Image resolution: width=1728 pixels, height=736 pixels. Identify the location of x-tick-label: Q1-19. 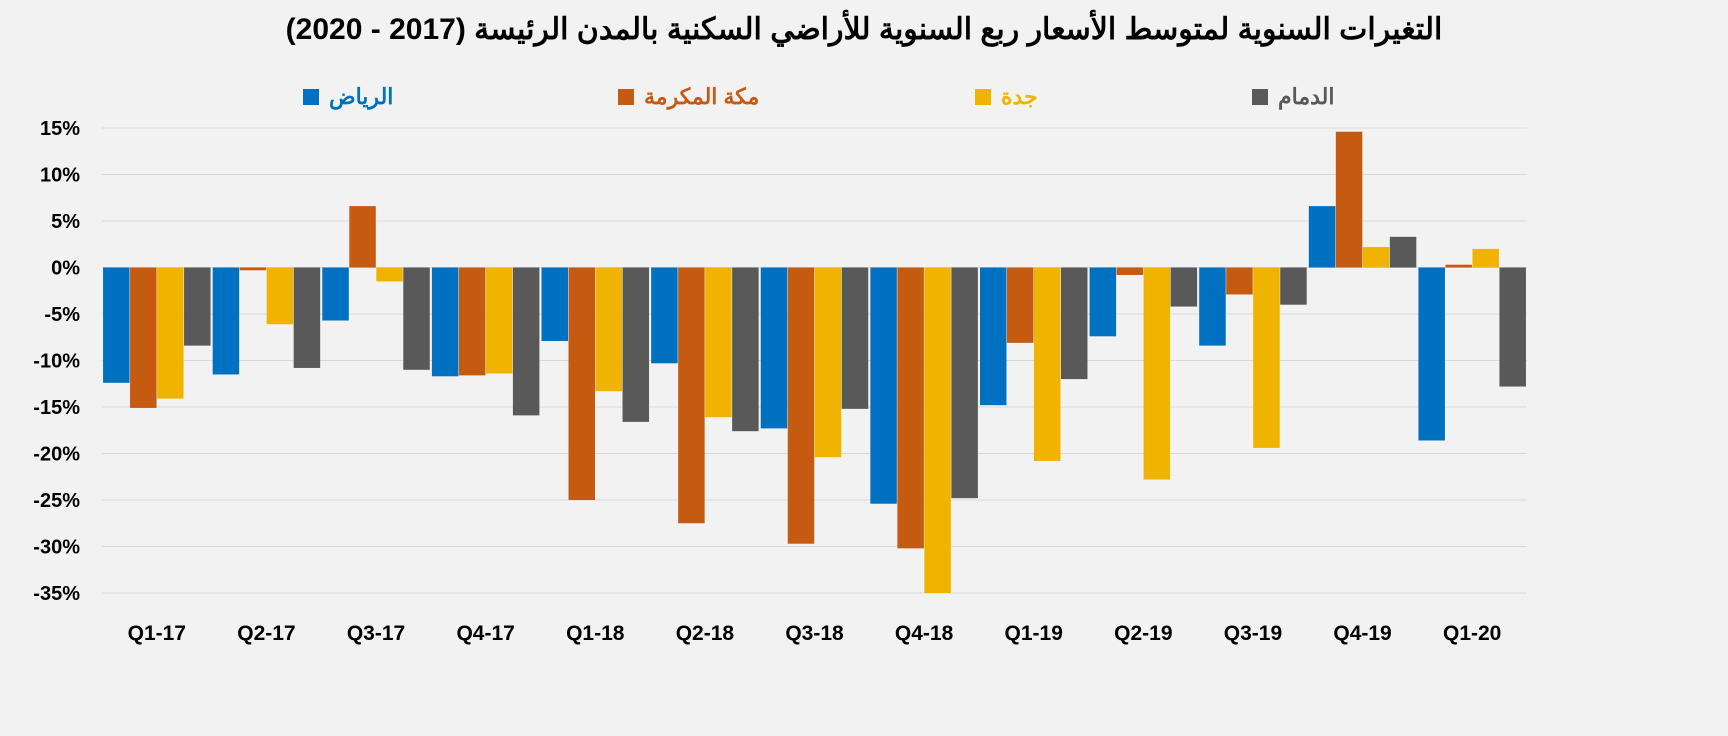
(1034, 633).